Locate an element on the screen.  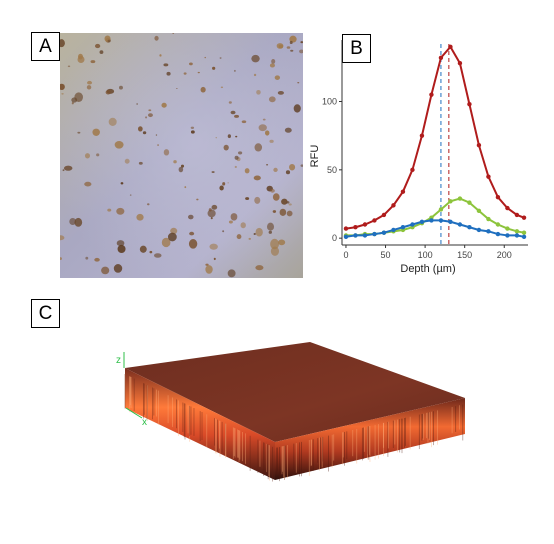
x-axis-3d-label: x is located at coordinates (144, 422).